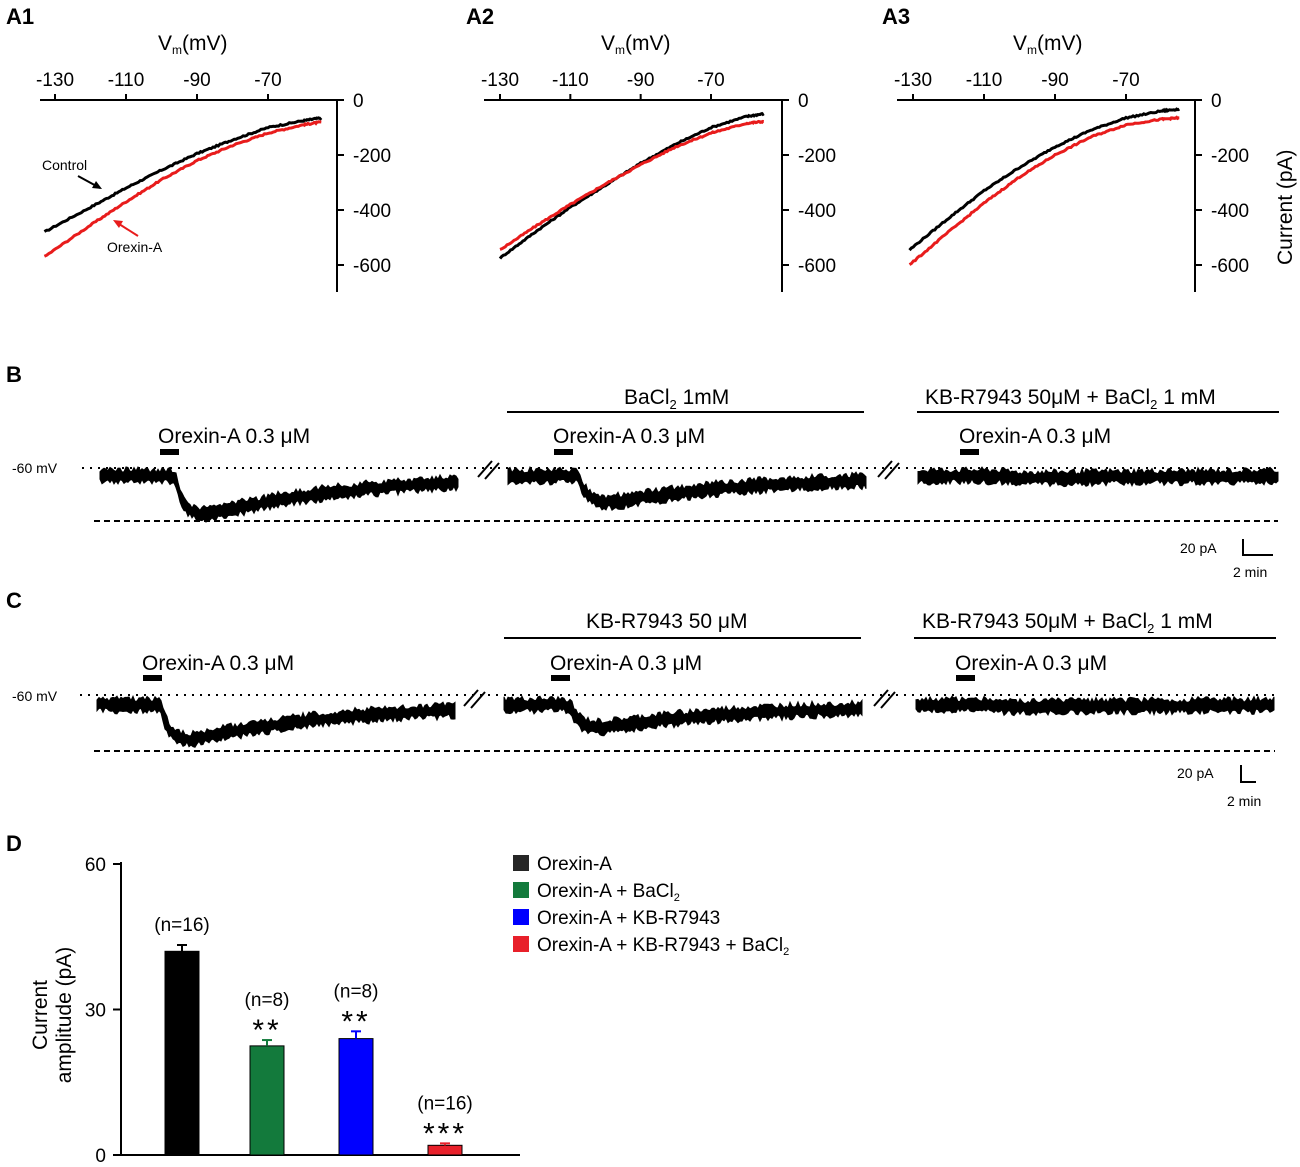  I want to click on panel-label-b: B, so click(14, 374).